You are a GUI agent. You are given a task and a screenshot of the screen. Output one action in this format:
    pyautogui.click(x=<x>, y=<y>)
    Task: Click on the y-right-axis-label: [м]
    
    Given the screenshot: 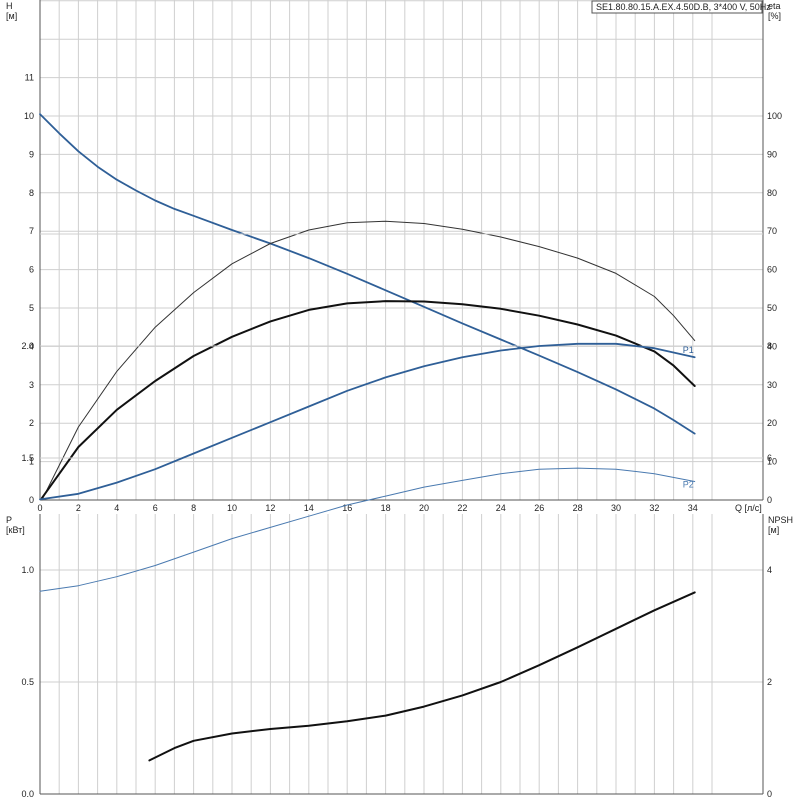 What is the action you would take?
    pyautogui.click(x=773, y=530)
    